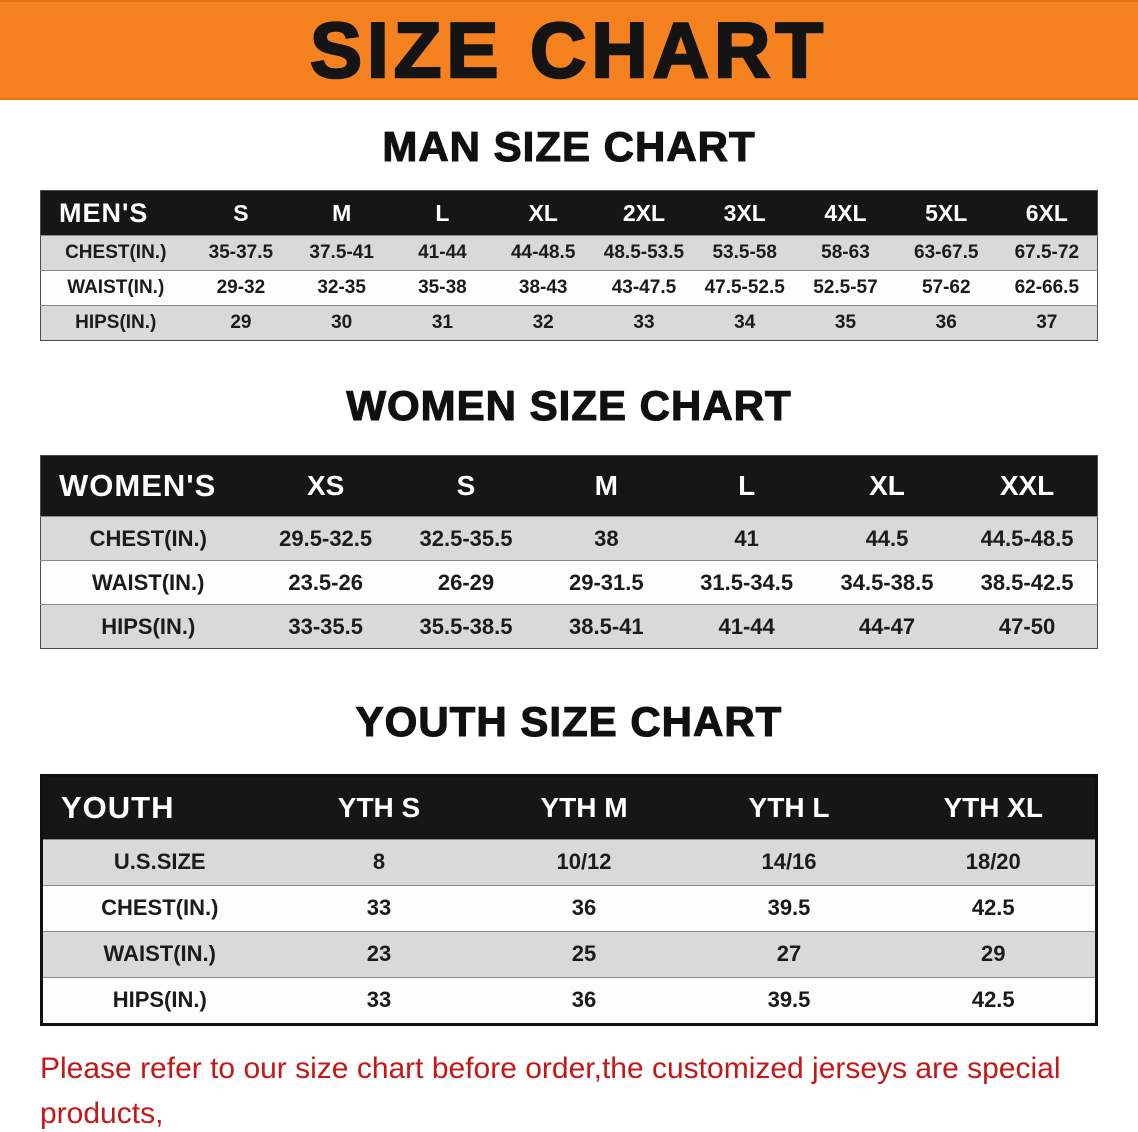 The image size is (1138, 1132). Describe the element at coordinates (115, 213) in the screenshot. I see `men-table-label: MEN'S` at that location.